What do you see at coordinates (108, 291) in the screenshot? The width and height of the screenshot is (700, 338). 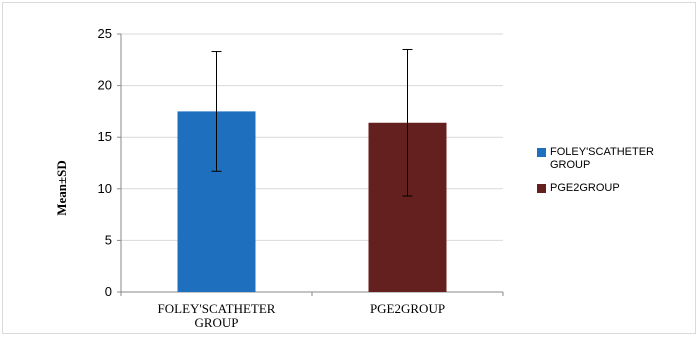 I see `y-tick-label: 0` at bounding box center [108, 291].